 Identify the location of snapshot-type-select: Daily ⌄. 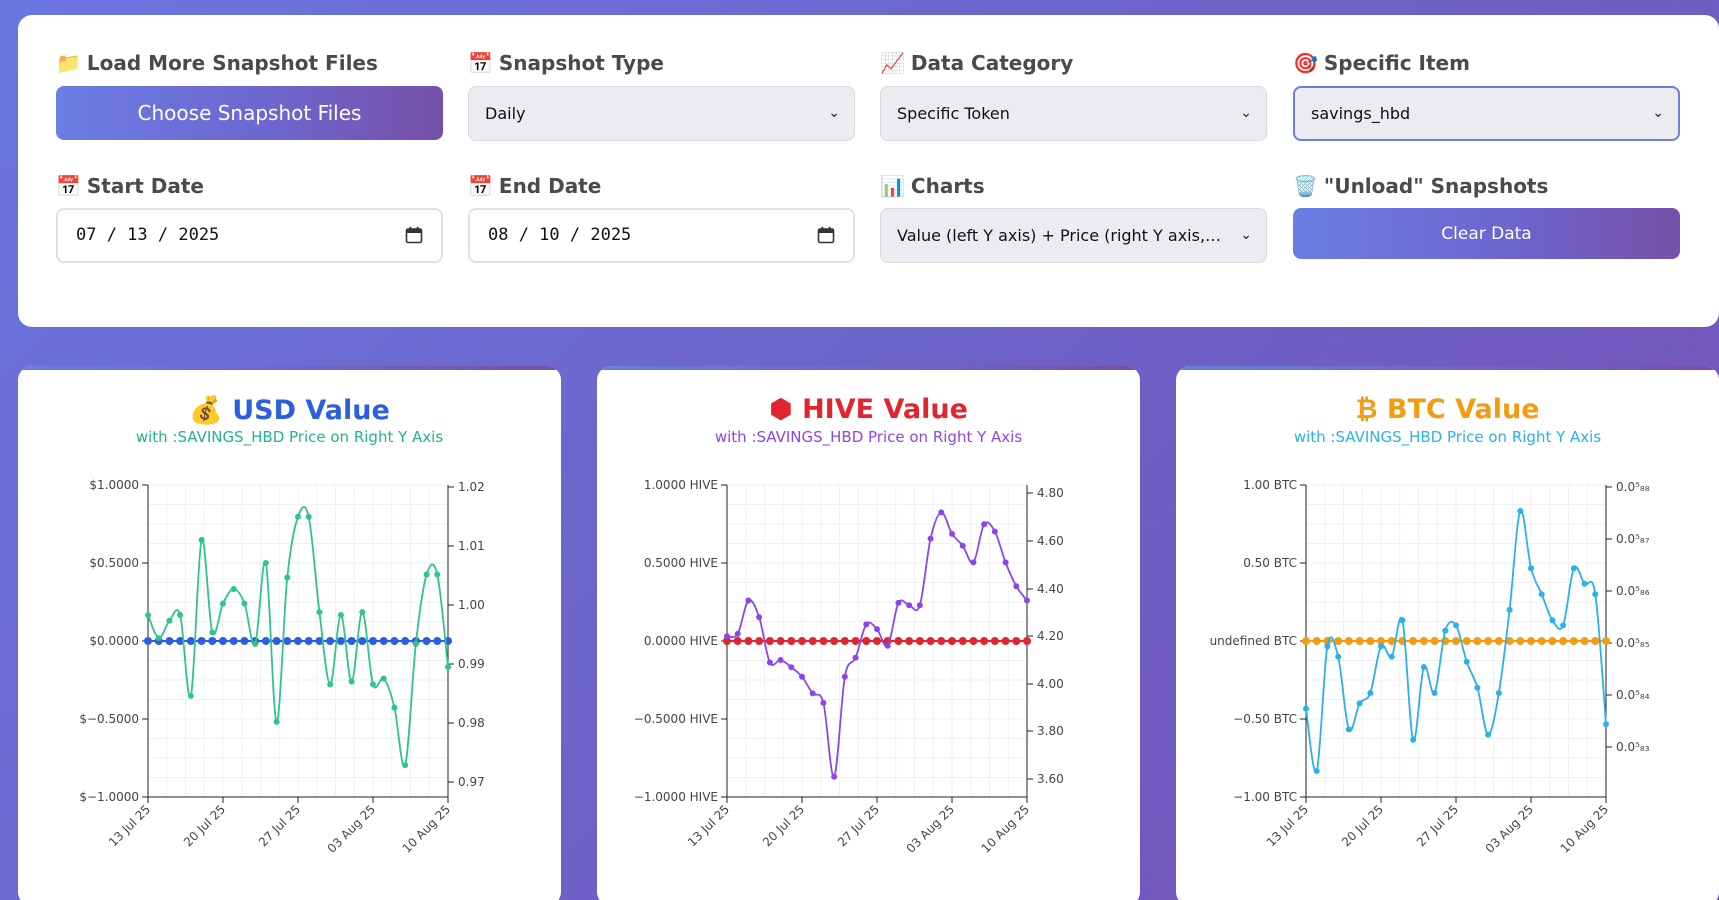
(661, 113).